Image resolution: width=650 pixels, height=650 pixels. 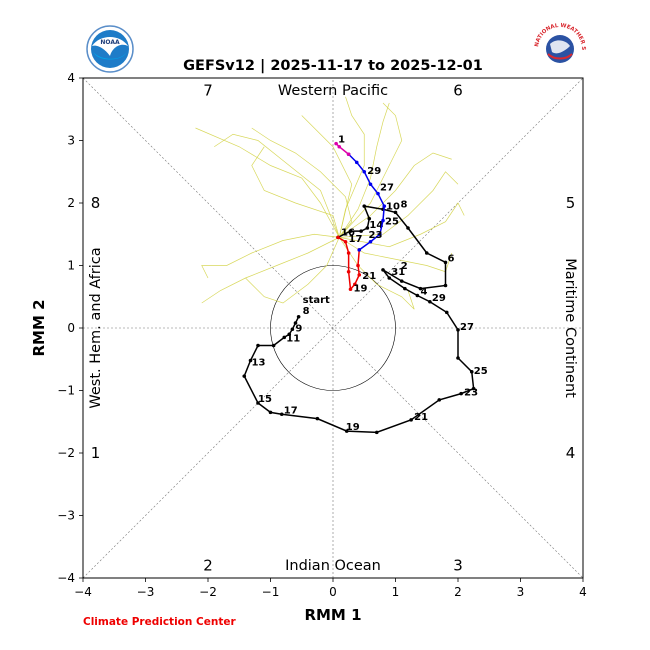 I want to click on y-tick-label: 0, so click(x=71, y=328).